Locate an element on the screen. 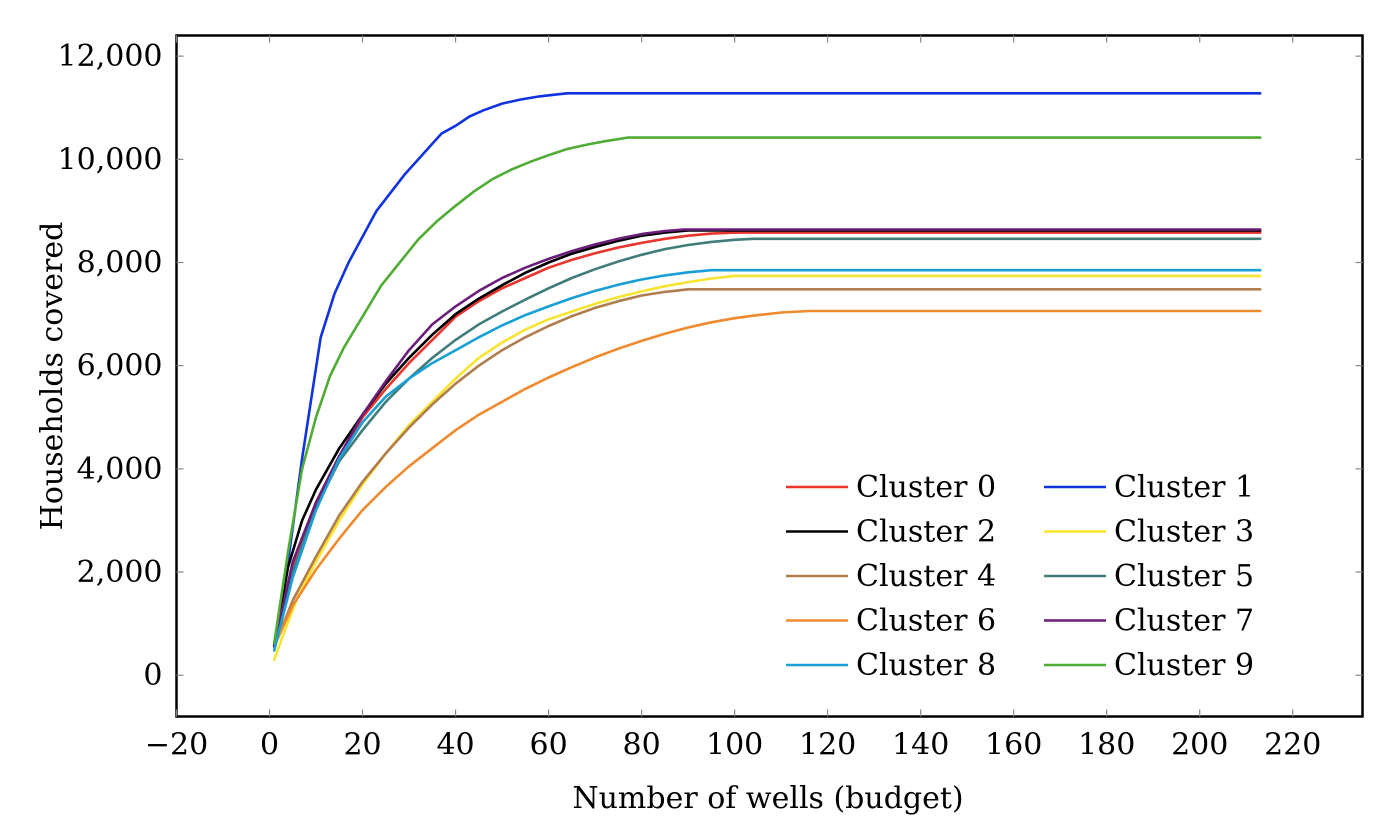 This screenshot has height=834, width=1392. legend-label-2: Cluster 2 is located at coordinates (926, 532).